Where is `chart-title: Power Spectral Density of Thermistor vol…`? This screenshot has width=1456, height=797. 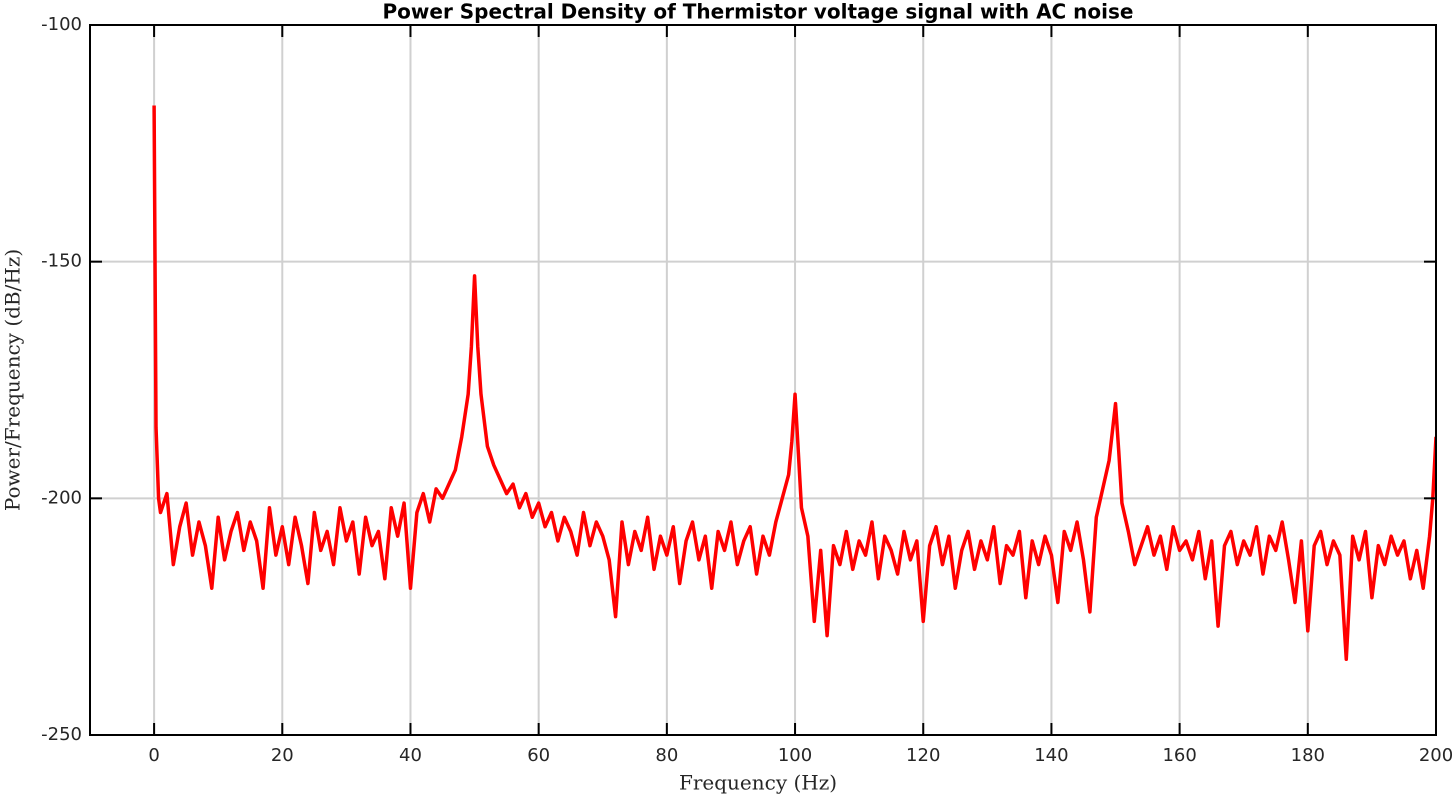 chart-title: Power Spectral Density of Thermistor vol… is located at coordinates (758, 12).